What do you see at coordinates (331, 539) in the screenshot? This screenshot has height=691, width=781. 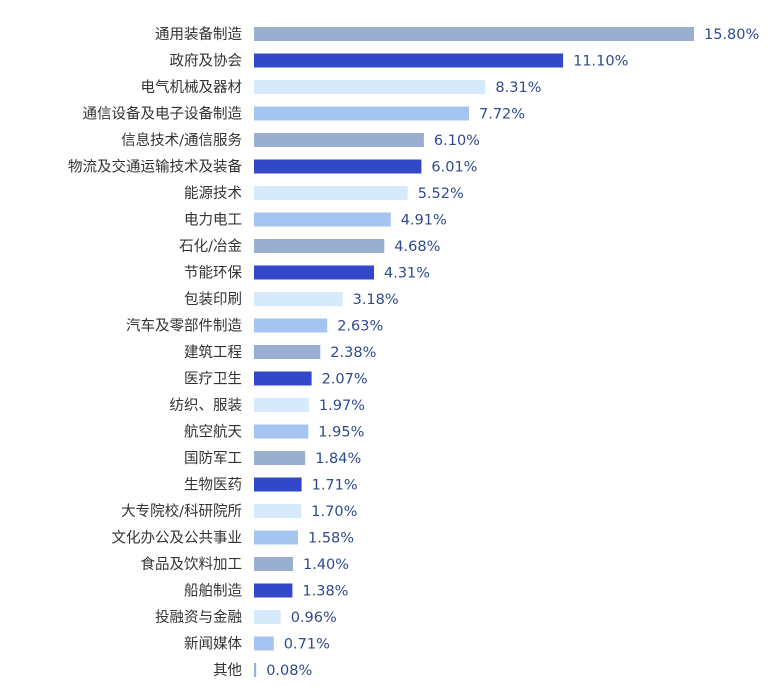 I see `value-label-19: 1.58%` at bounding box center [331, 539].